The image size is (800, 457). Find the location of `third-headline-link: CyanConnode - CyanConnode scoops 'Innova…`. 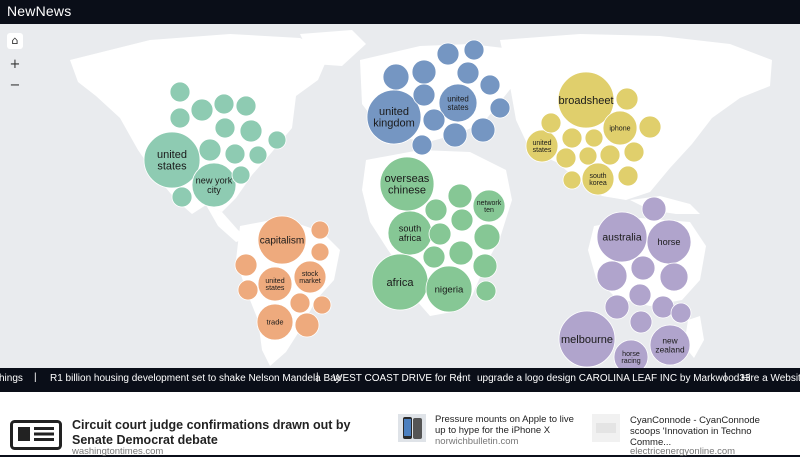

third-headline-link: CyanConnode - CyanConnode scoops 'Innova… is located at coordinates (695, 431).